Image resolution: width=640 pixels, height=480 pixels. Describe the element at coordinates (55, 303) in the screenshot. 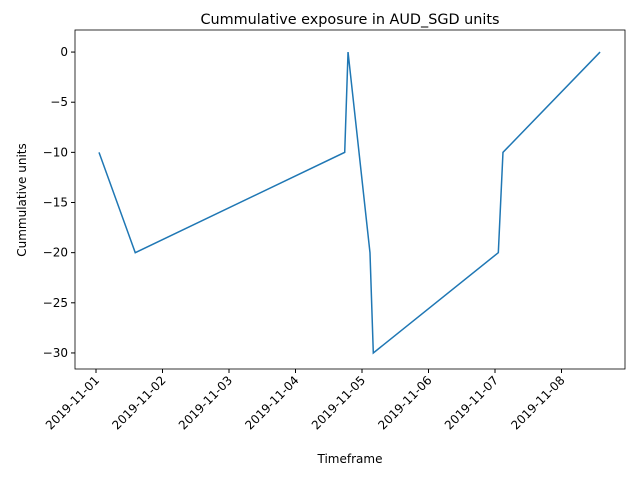

I see `y-tick-label: −25` at that location.